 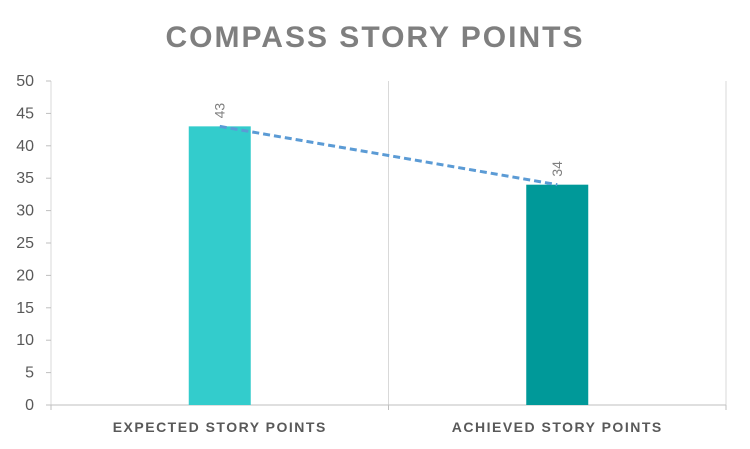 I want to click on y-tick-label: 50, so click(x=25, y=81).